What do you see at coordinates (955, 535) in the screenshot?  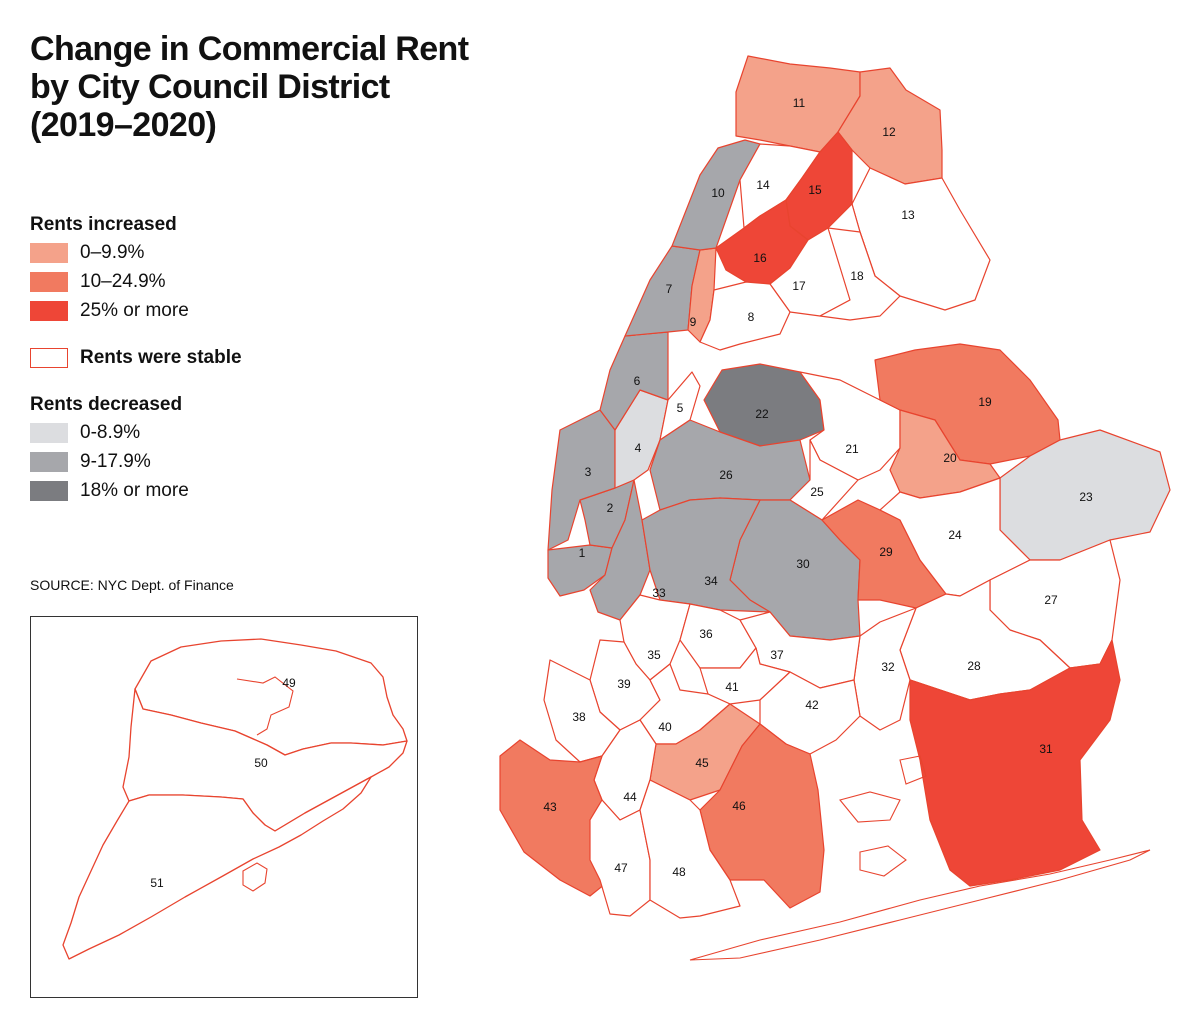 I see `district-label-24: 24` at bounding box center [955, 535].